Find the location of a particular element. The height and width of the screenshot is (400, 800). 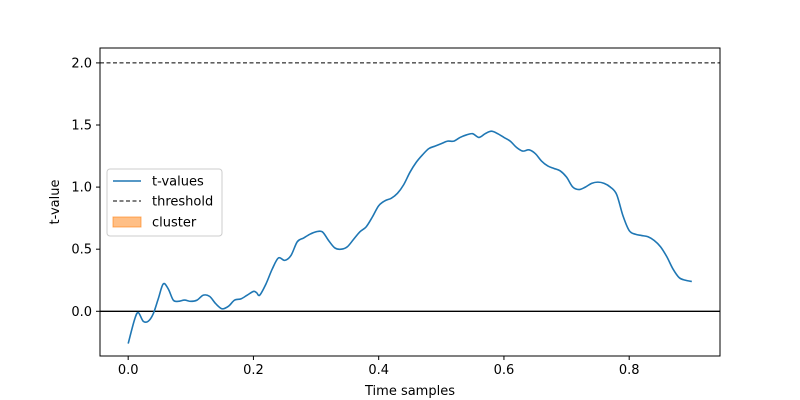

y-axis: 0.0 0.5 1.0 1.5 2.0 is located at coordinates (85, 188).